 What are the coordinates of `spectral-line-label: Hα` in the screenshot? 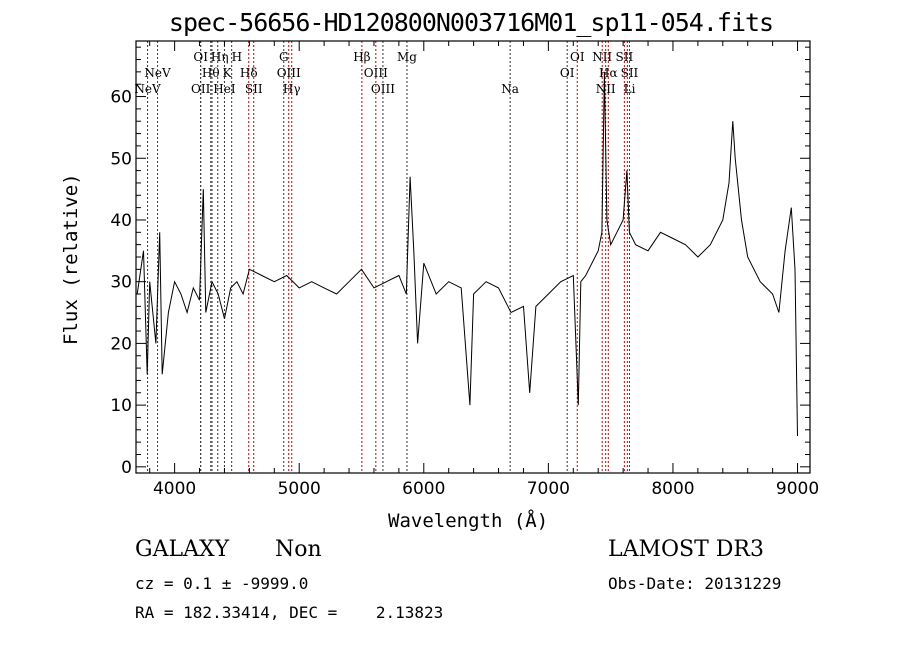 It's located at (608, 73).